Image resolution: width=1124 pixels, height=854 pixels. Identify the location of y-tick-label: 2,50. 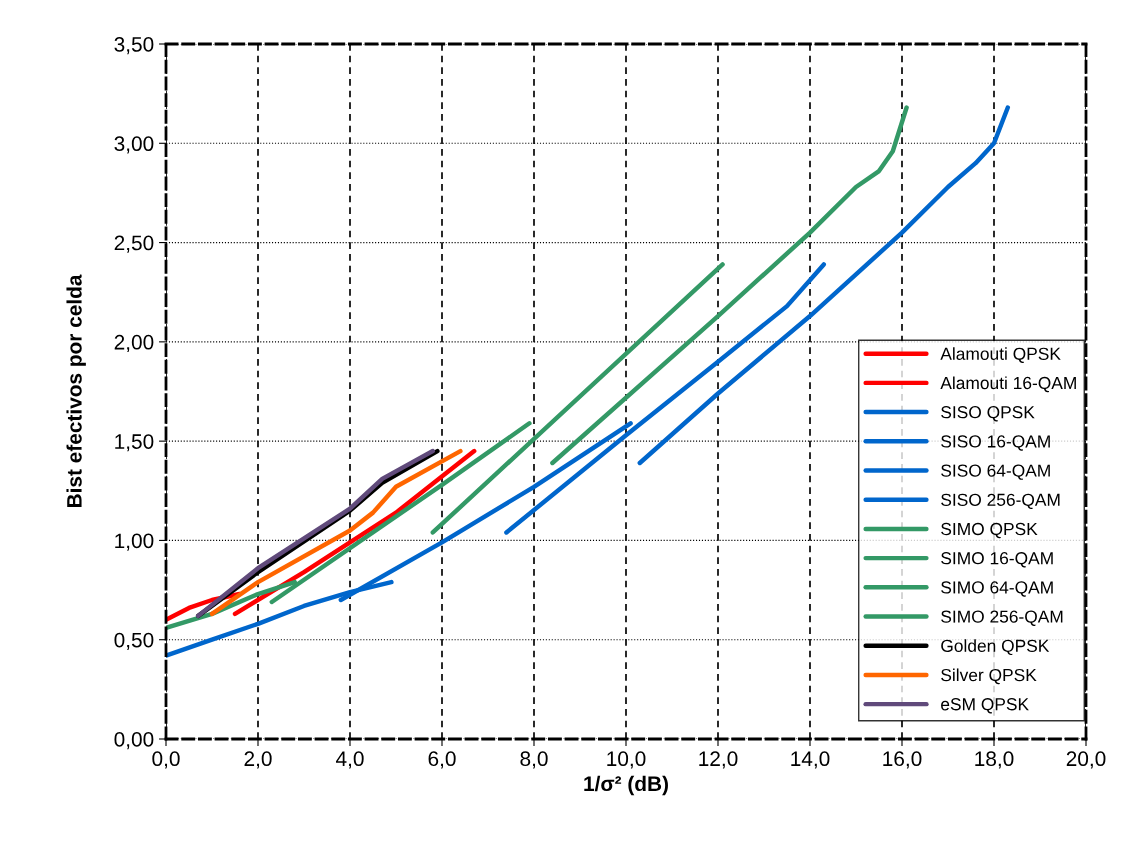
(134, 244).